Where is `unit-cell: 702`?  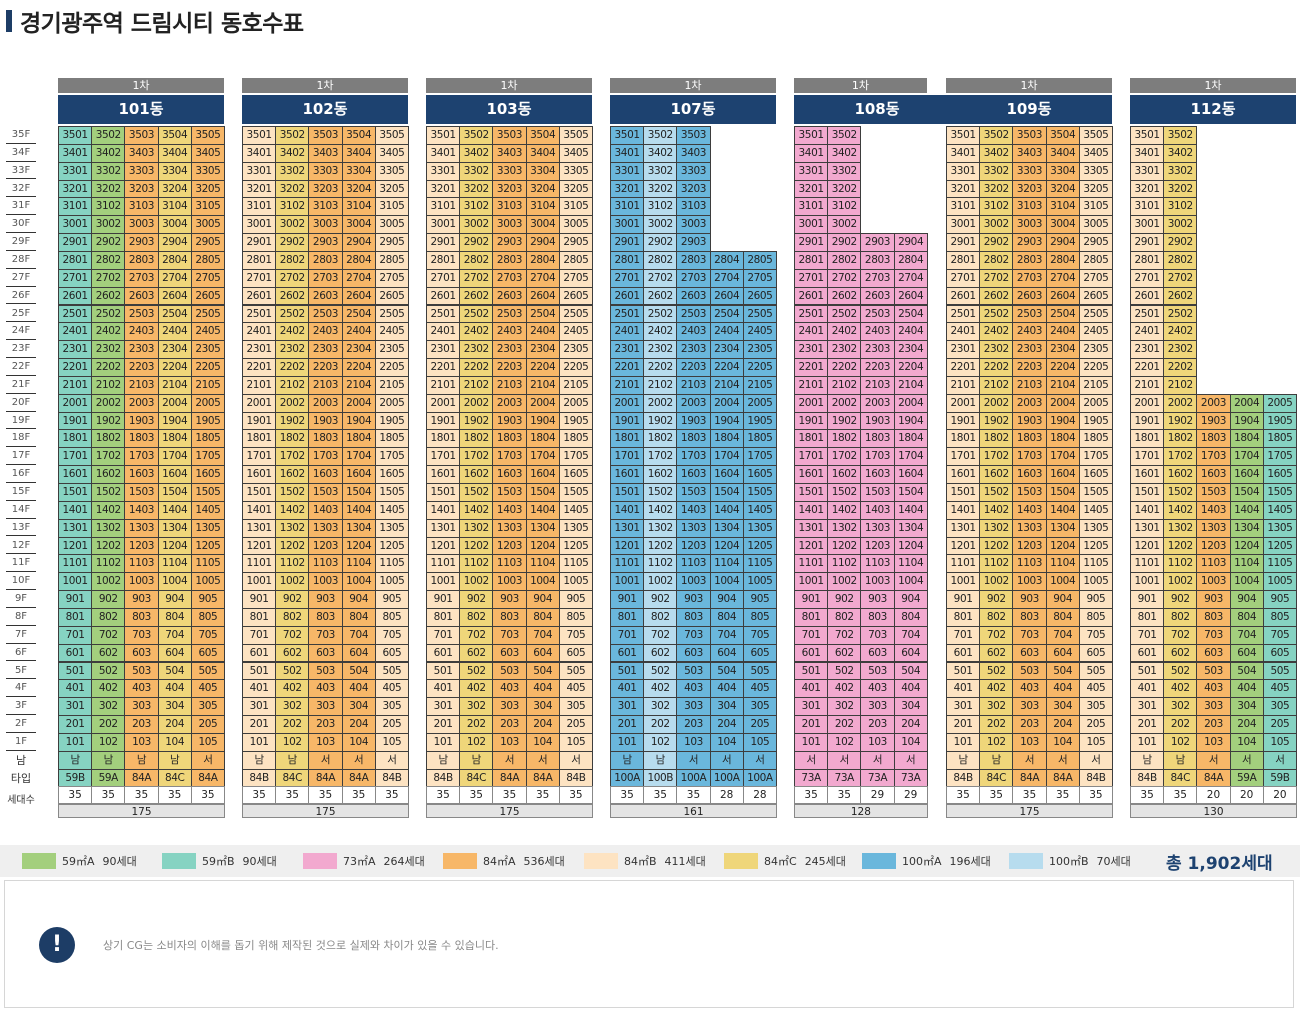 unit-cell: 702 is located at coordinates (108, 635).